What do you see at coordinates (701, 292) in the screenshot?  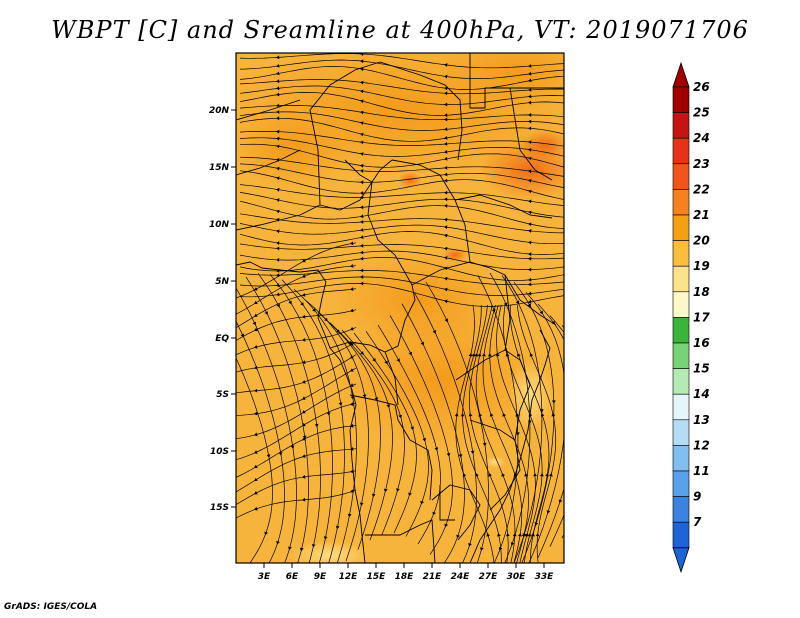 I see `colorbar-label: 18` at bounding box center [701, 292].